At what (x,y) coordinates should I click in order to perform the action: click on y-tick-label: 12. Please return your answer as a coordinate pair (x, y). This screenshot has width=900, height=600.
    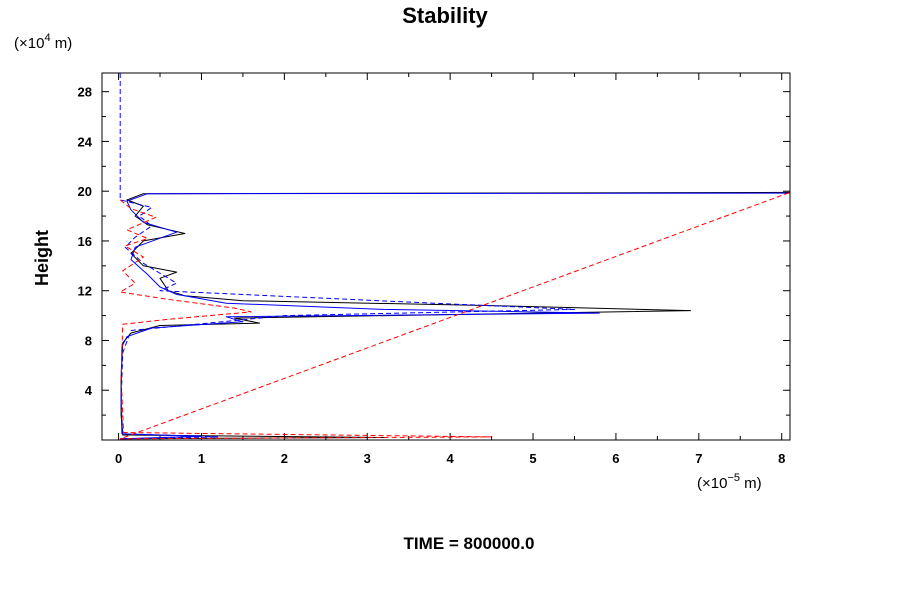
    Looking at the image, I should click on (85, 291).